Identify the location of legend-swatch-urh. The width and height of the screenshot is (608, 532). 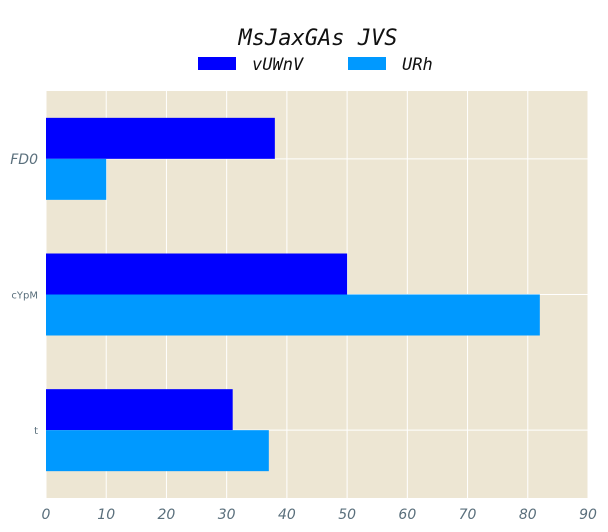
(367, 63).